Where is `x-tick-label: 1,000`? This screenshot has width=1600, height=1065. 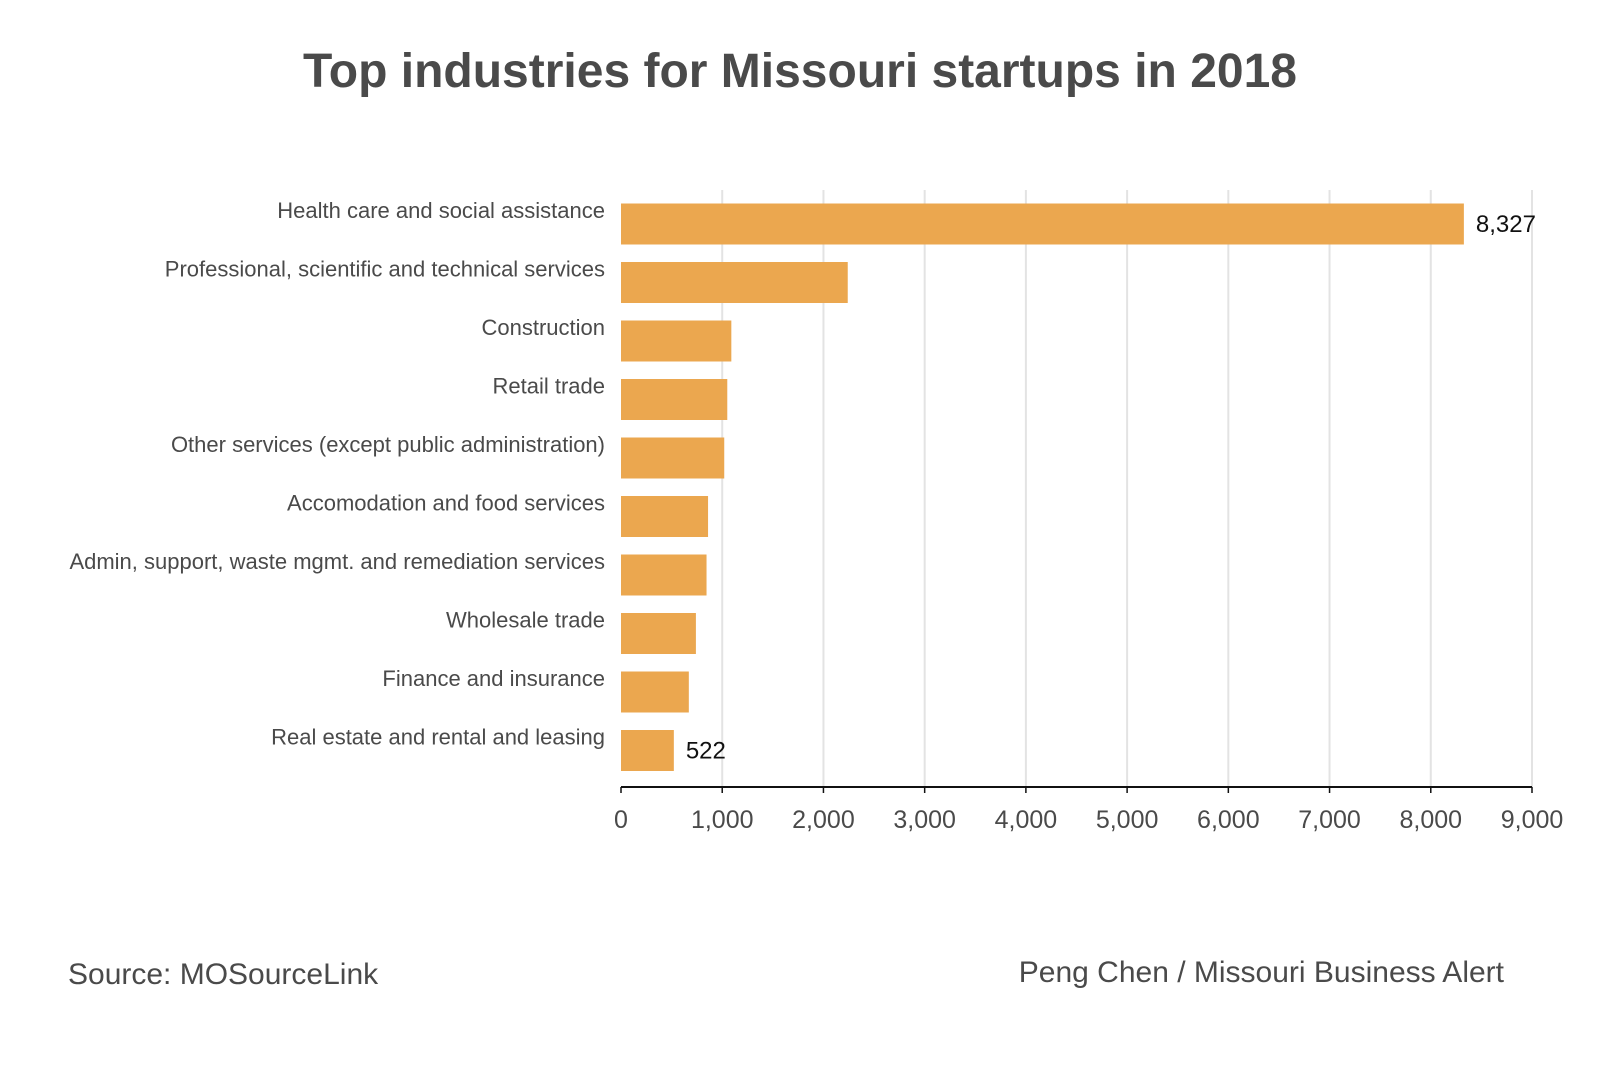
x-tick-label: 1,000 is located at coordinates (722, 820).